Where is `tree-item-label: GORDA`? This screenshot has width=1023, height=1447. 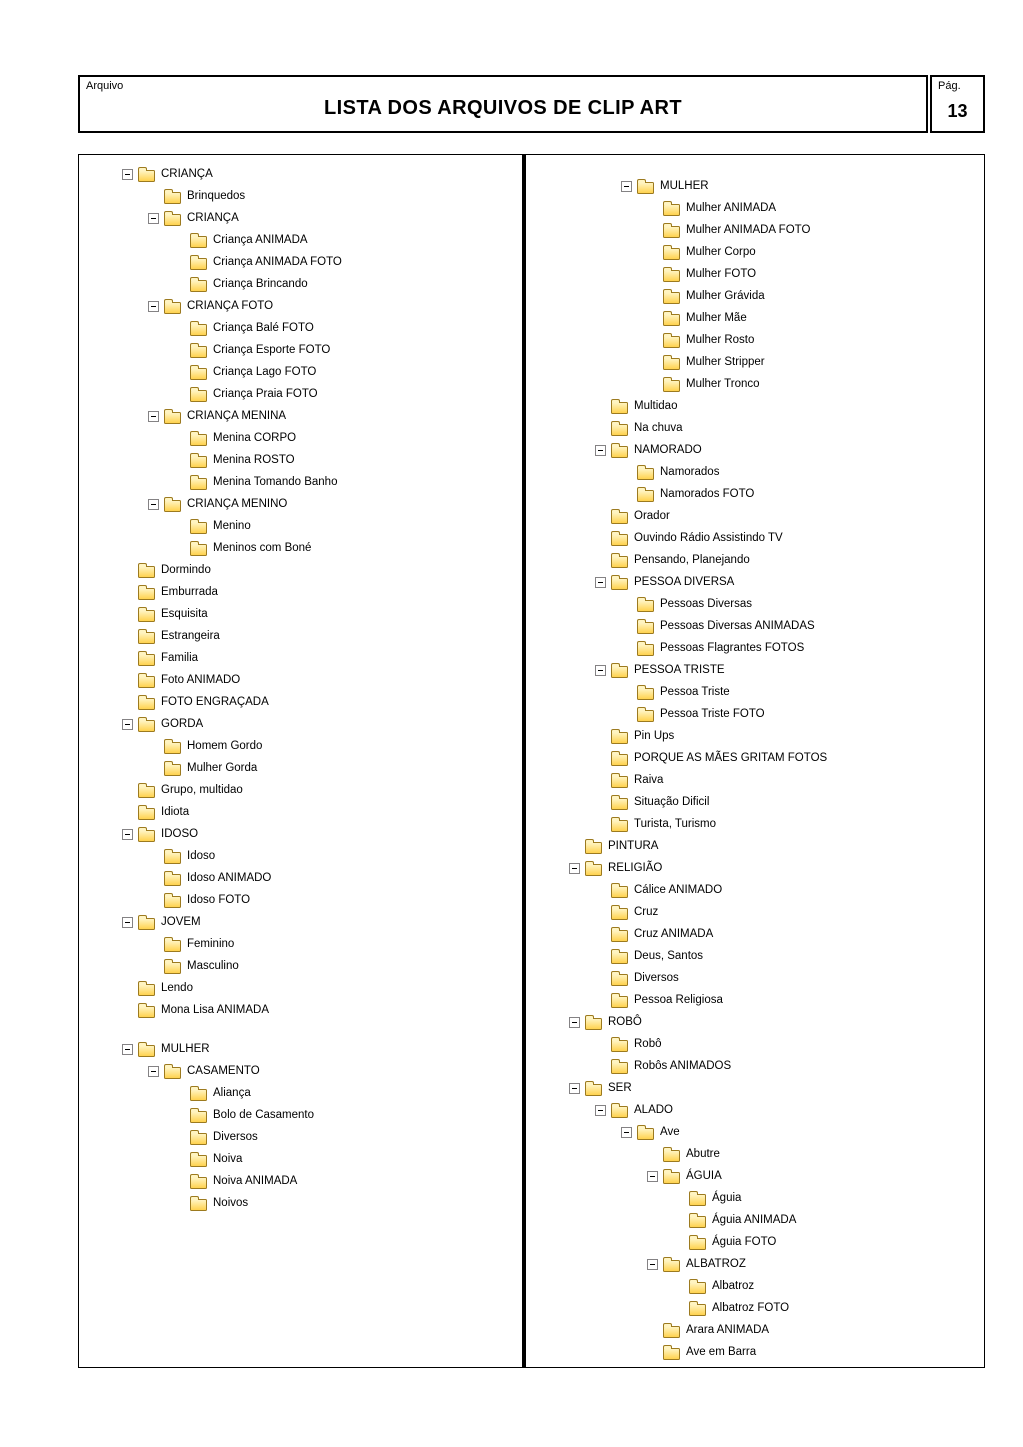 tree-item-label: GORDA is located at coordinates (182, 723).